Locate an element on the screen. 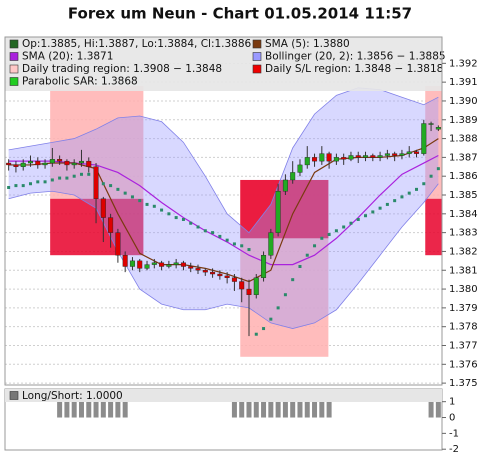 This screenshot has height=457, width=480. legend-label: SMA (5): 1.3880 is located at coordinates (307, 44).